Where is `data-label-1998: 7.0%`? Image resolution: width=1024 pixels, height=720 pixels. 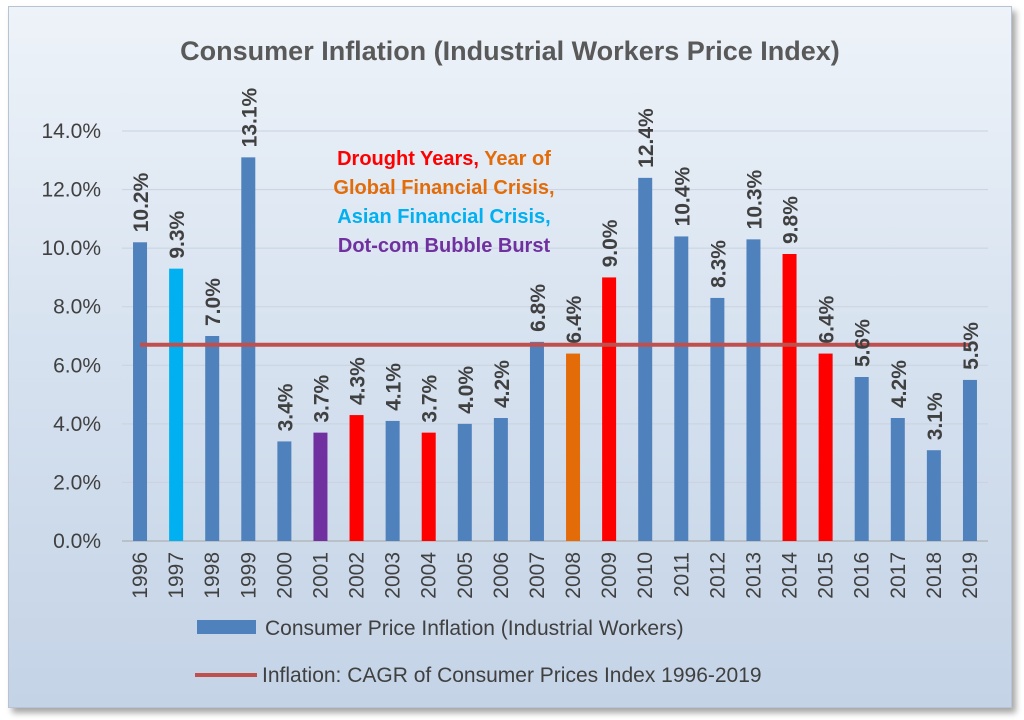 data-label-1998: 7.0% is located at coordinates (213, 302).